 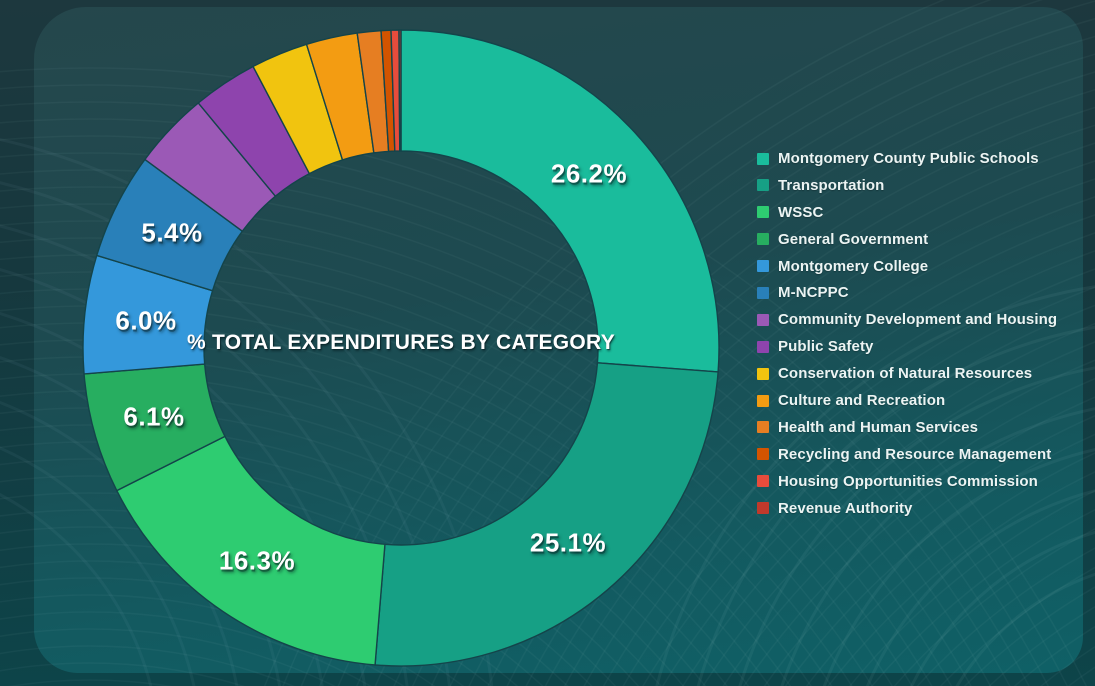 What do you see at coordinates (853, 266) in the screenshot?
I see `legend-label: Montgomery College` at bounding box center [853, 266].